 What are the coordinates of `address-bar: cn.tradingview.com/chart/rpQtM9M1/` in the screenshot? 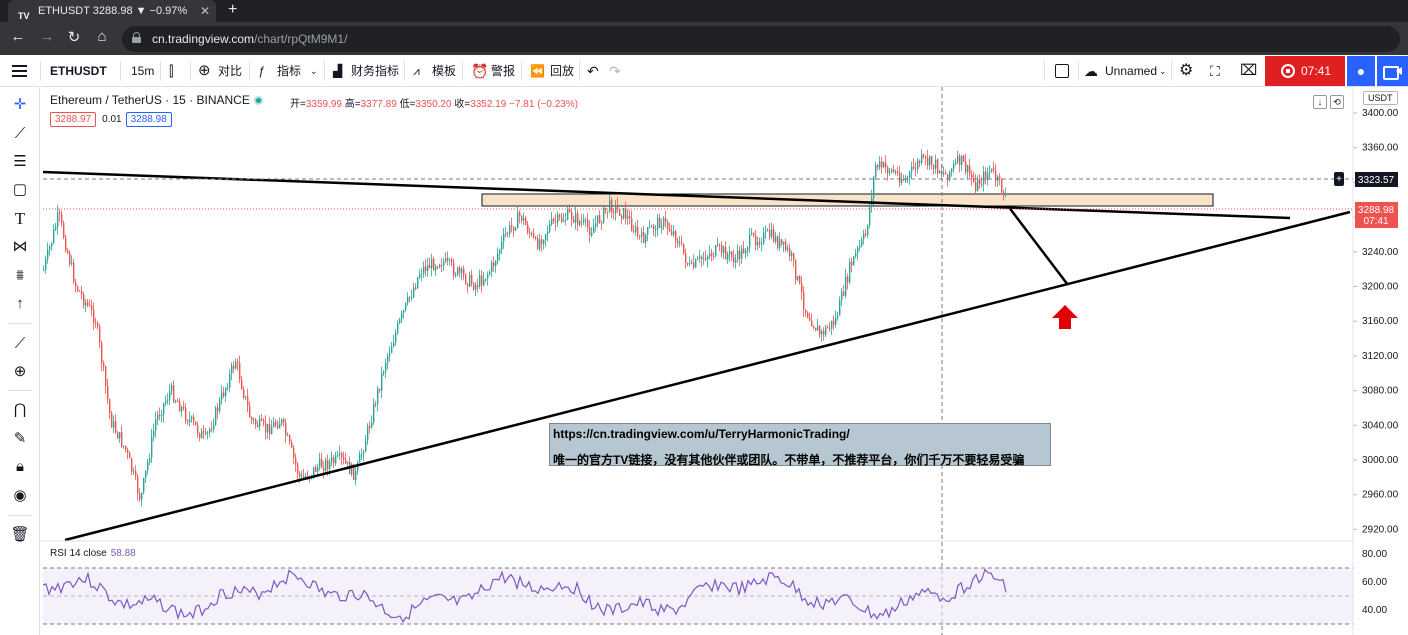 It's located at (761, 39).